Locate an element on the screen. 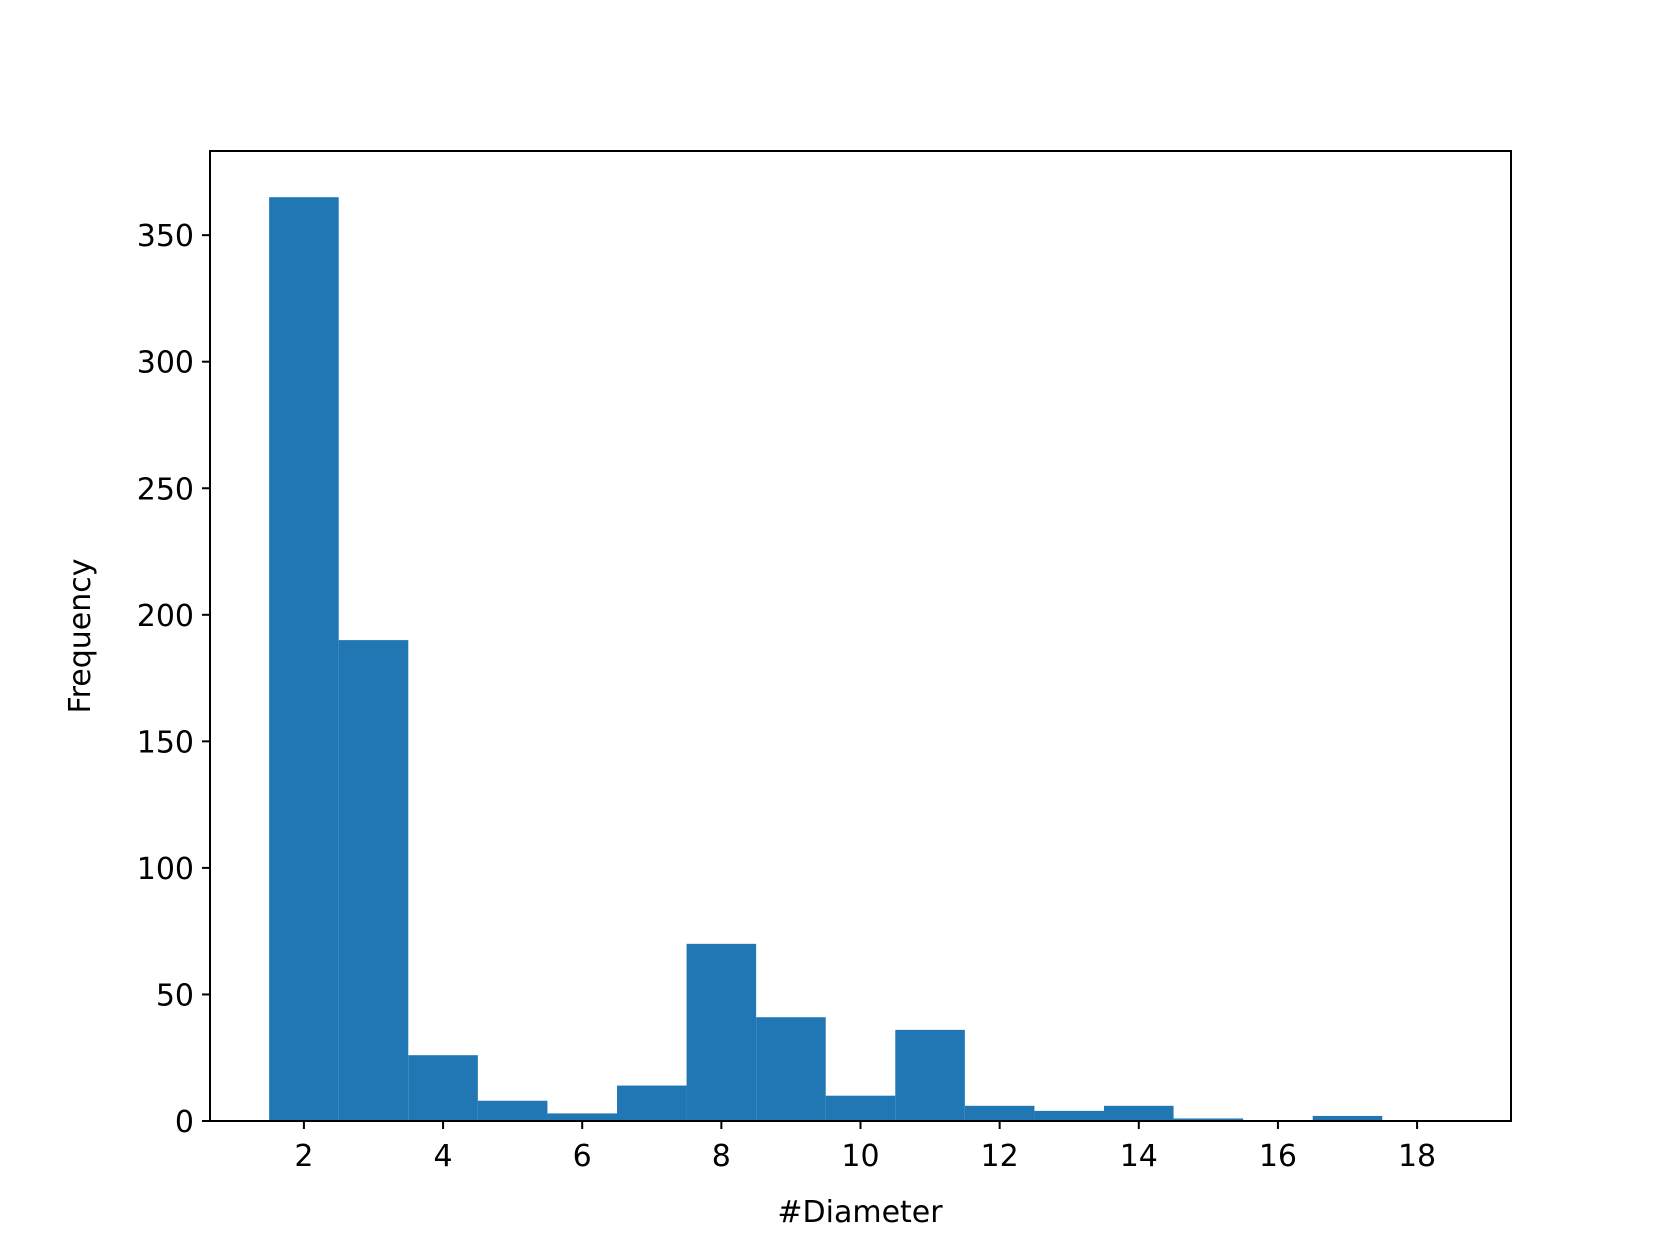 Image resolution: width=1660 pixels, height=1245 pixels. y-tick-label: 150 is located at coordinates (165, 742).